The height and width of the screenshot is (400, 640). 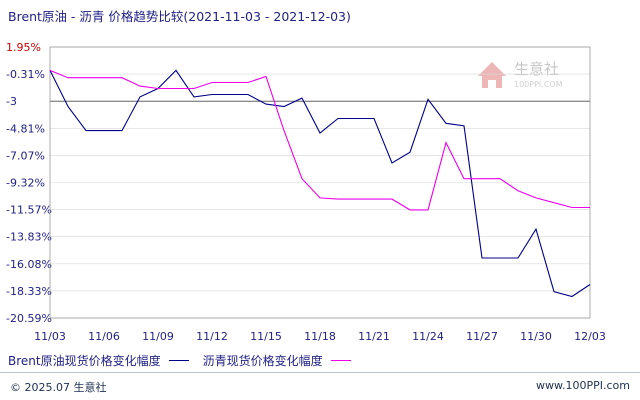 What do you see at coordinates (482, 336) in the screenshot?
I see `x-tick-label: 11/27` at bounding box center [482, 336].